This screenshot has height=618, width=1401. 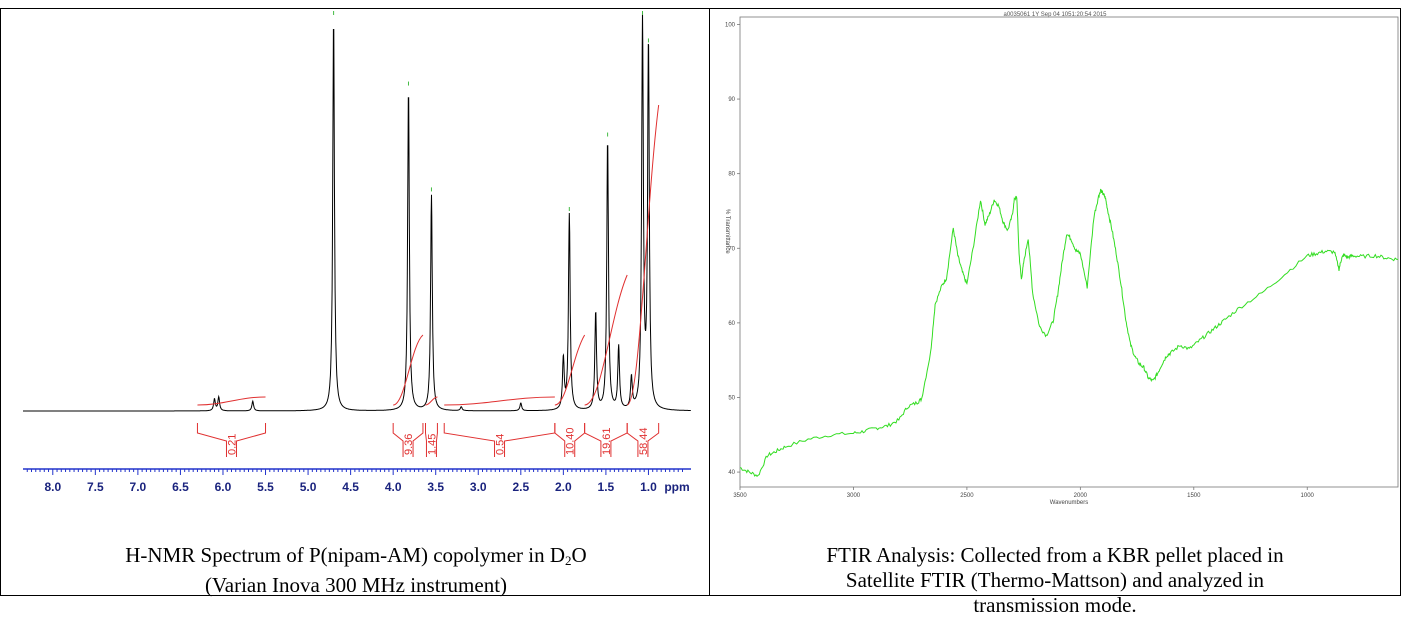 I want to click on ftir-y-tick-label: 60, so click(x=731, y=324).